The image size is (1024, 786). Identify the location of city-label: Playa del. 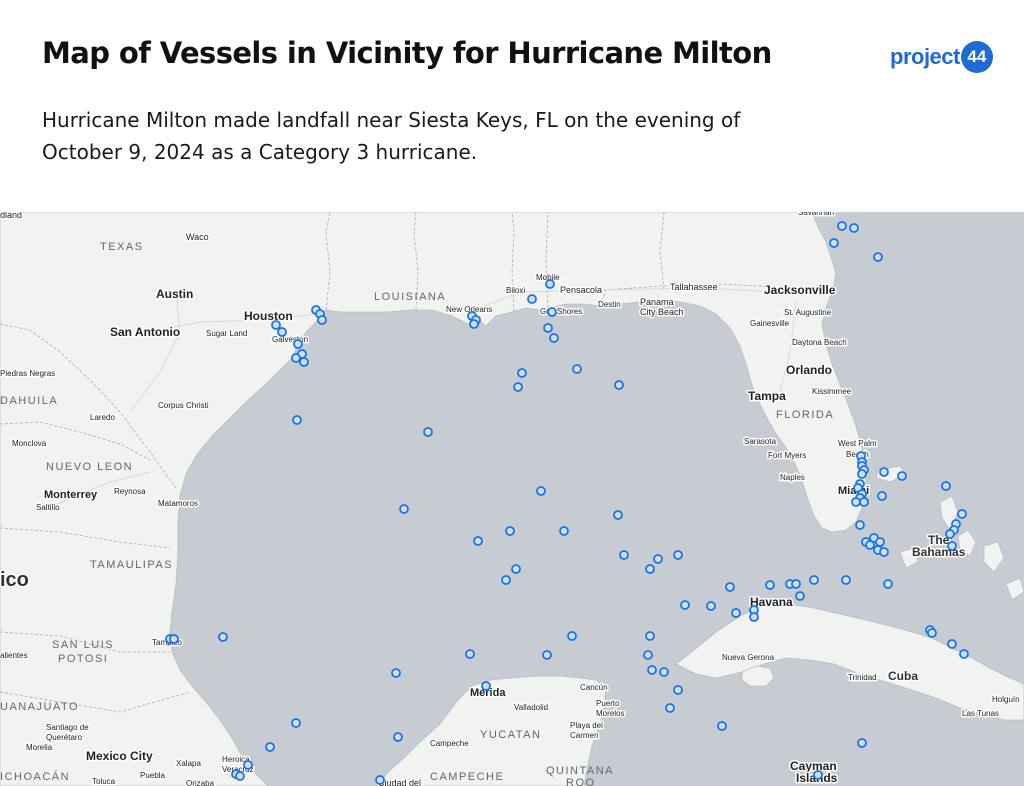
(586, 725).